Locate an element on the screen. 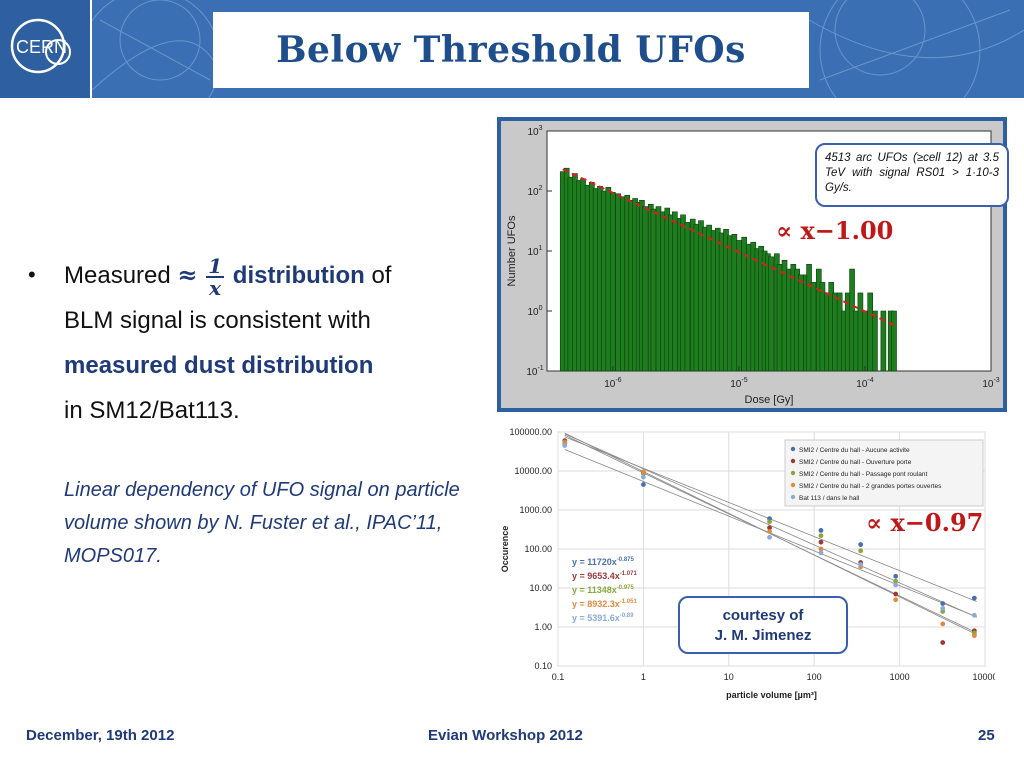  y-tick-label: 10⁰ is located at coordinates (534, 311).